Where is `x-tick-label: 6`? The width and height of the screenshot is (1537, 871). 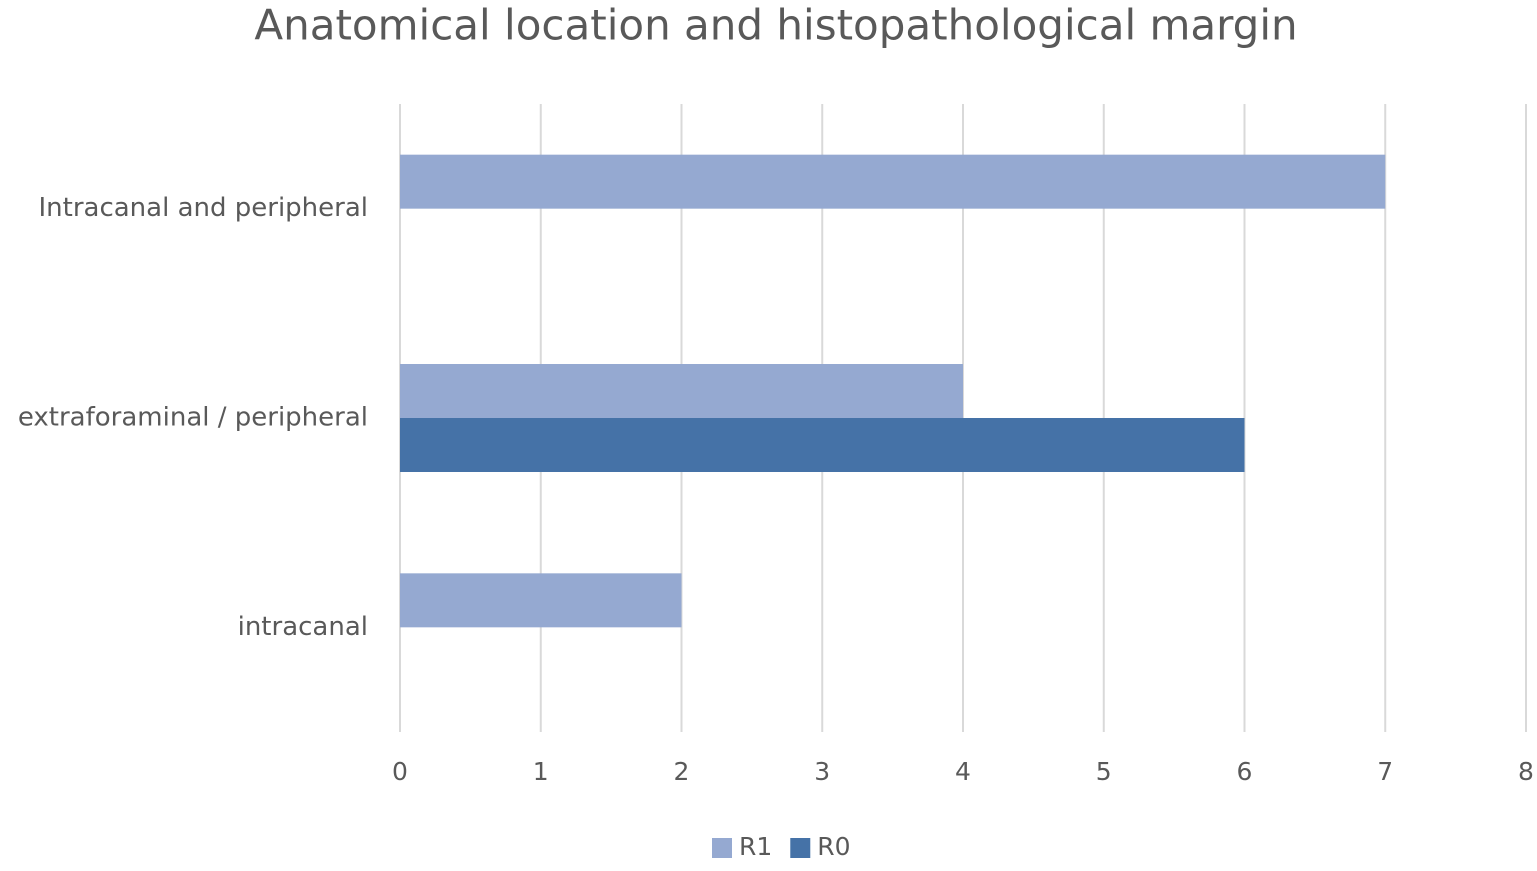 x-tick-label: 6 is located at coordinates (1245, 771).